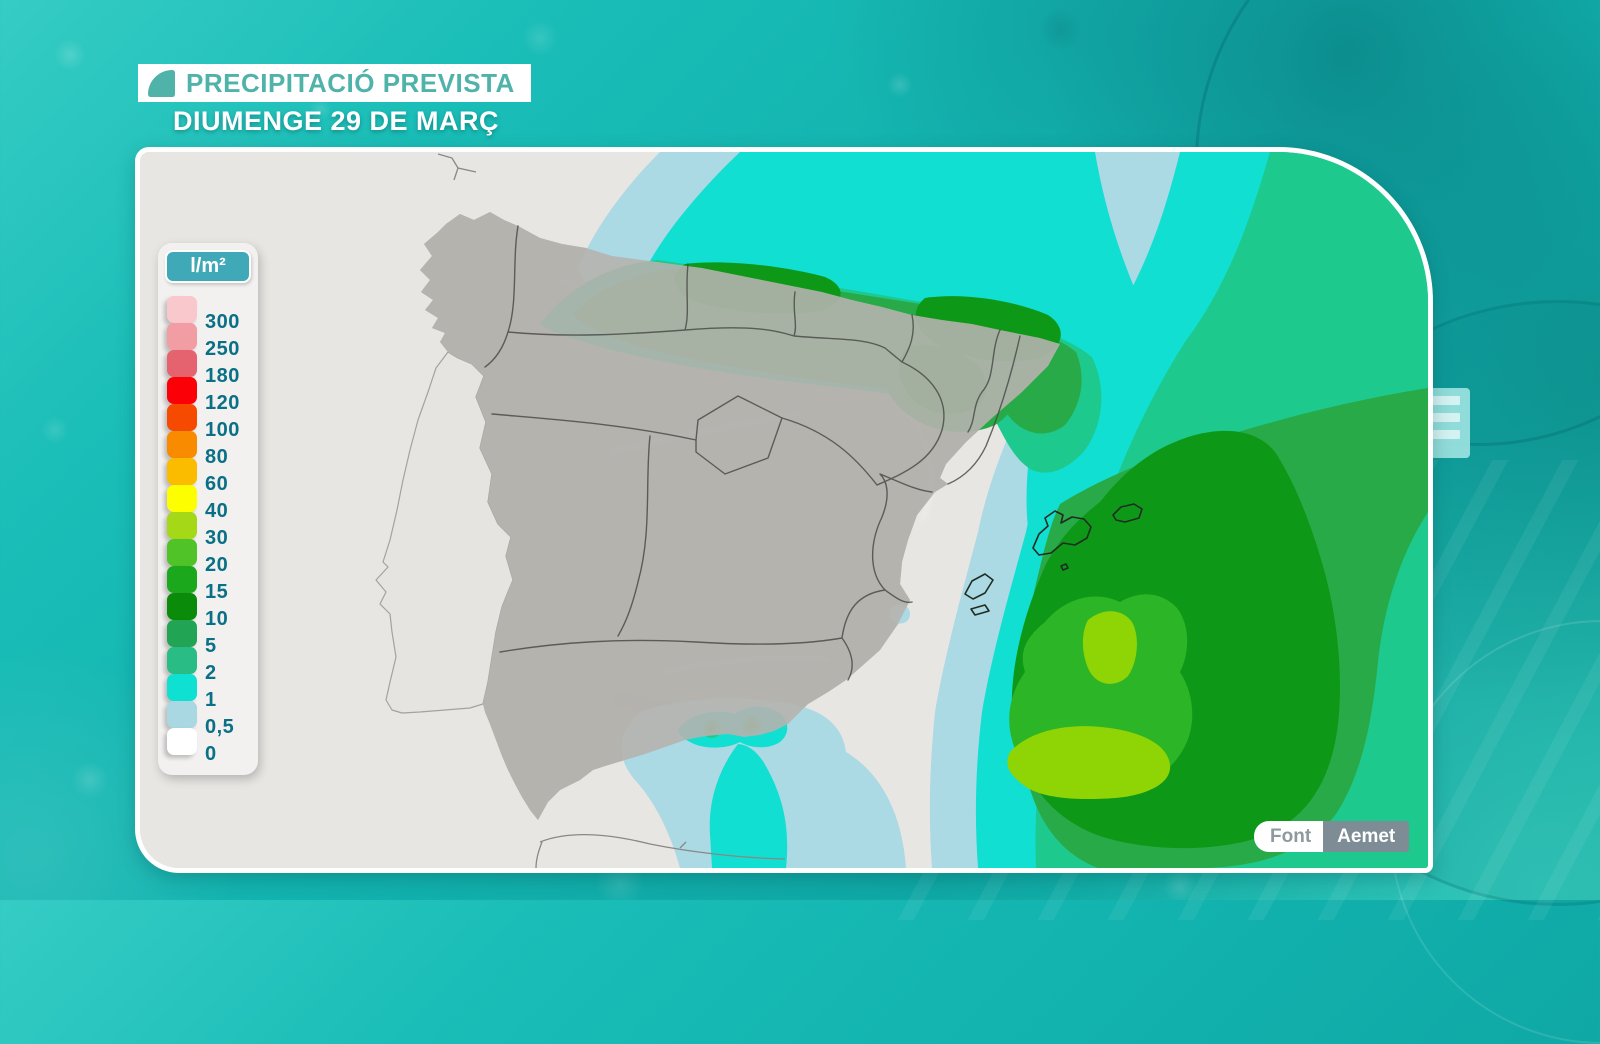 This screenshot has width=1600, height=1044. What do you see at coordinates (222, 430) in the screenshot?
I see `legend-value: 100` at bounding box center [222, 430].